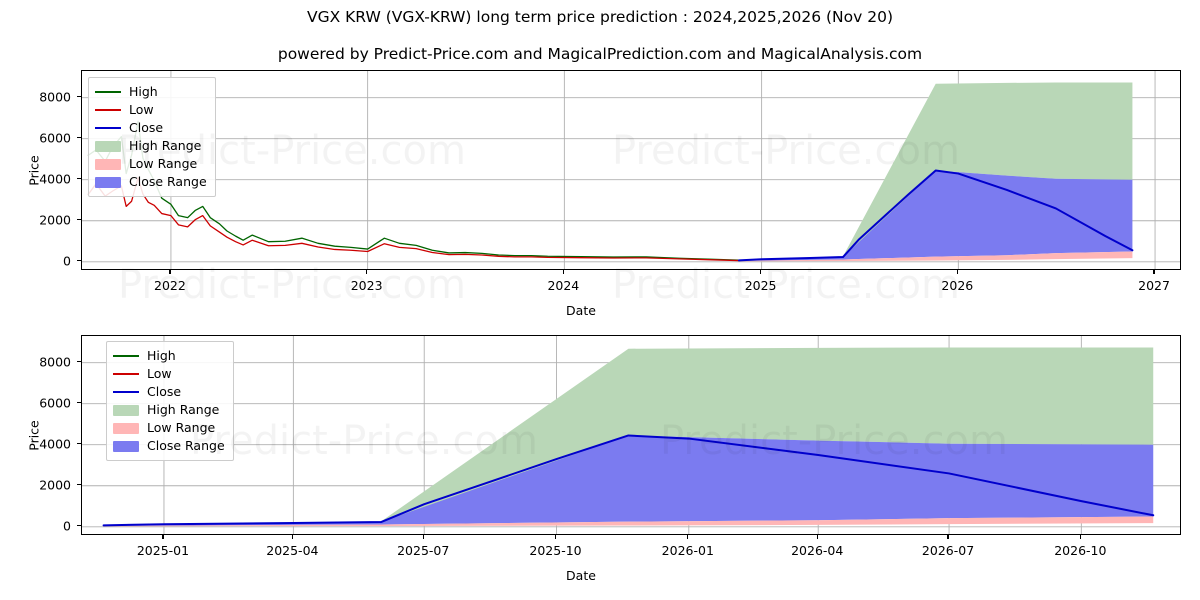  Describe the element at coordinates (366, 285) in the screenshot. I see `x-tick-label: 2023` at that location.